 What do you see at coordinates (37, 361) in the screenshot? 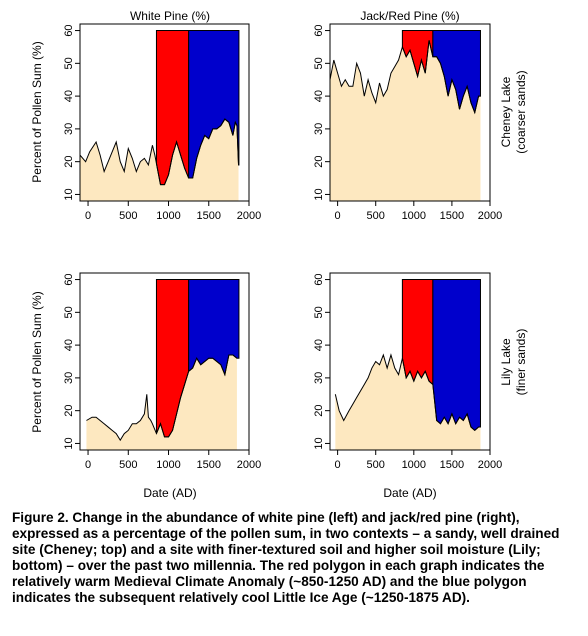
I see `ylabel-bottom: Percent of Pollen Sum (%)` at bounding box center [37, 361].